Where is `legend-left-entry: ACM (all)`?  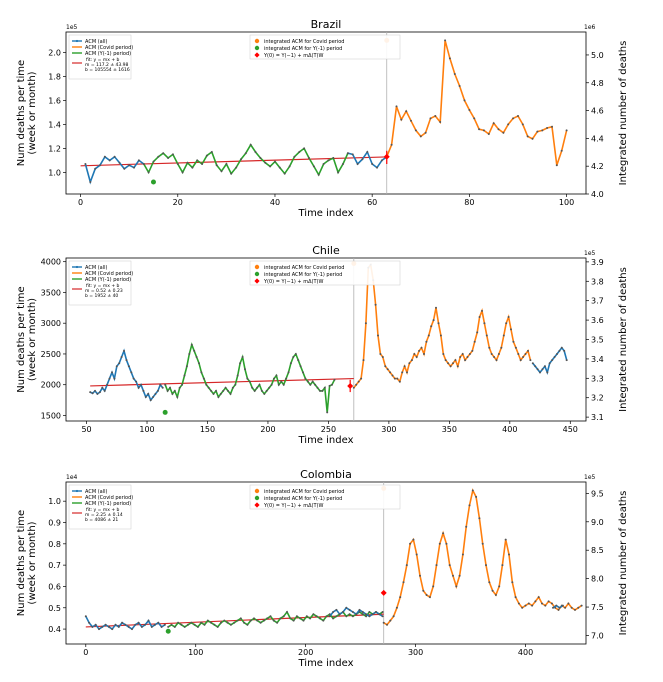 legend-left-entry: ACM (all) is located at coordinates (96, 492).